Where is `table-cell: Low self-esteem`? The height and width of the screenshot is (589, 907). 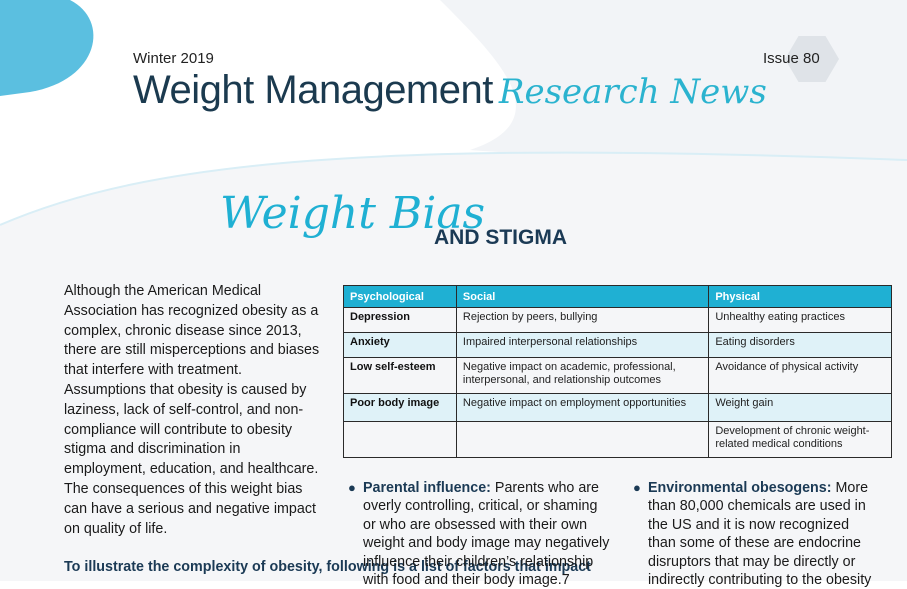 table-cell: Low self-esteem is located at coordinates (400, 375).